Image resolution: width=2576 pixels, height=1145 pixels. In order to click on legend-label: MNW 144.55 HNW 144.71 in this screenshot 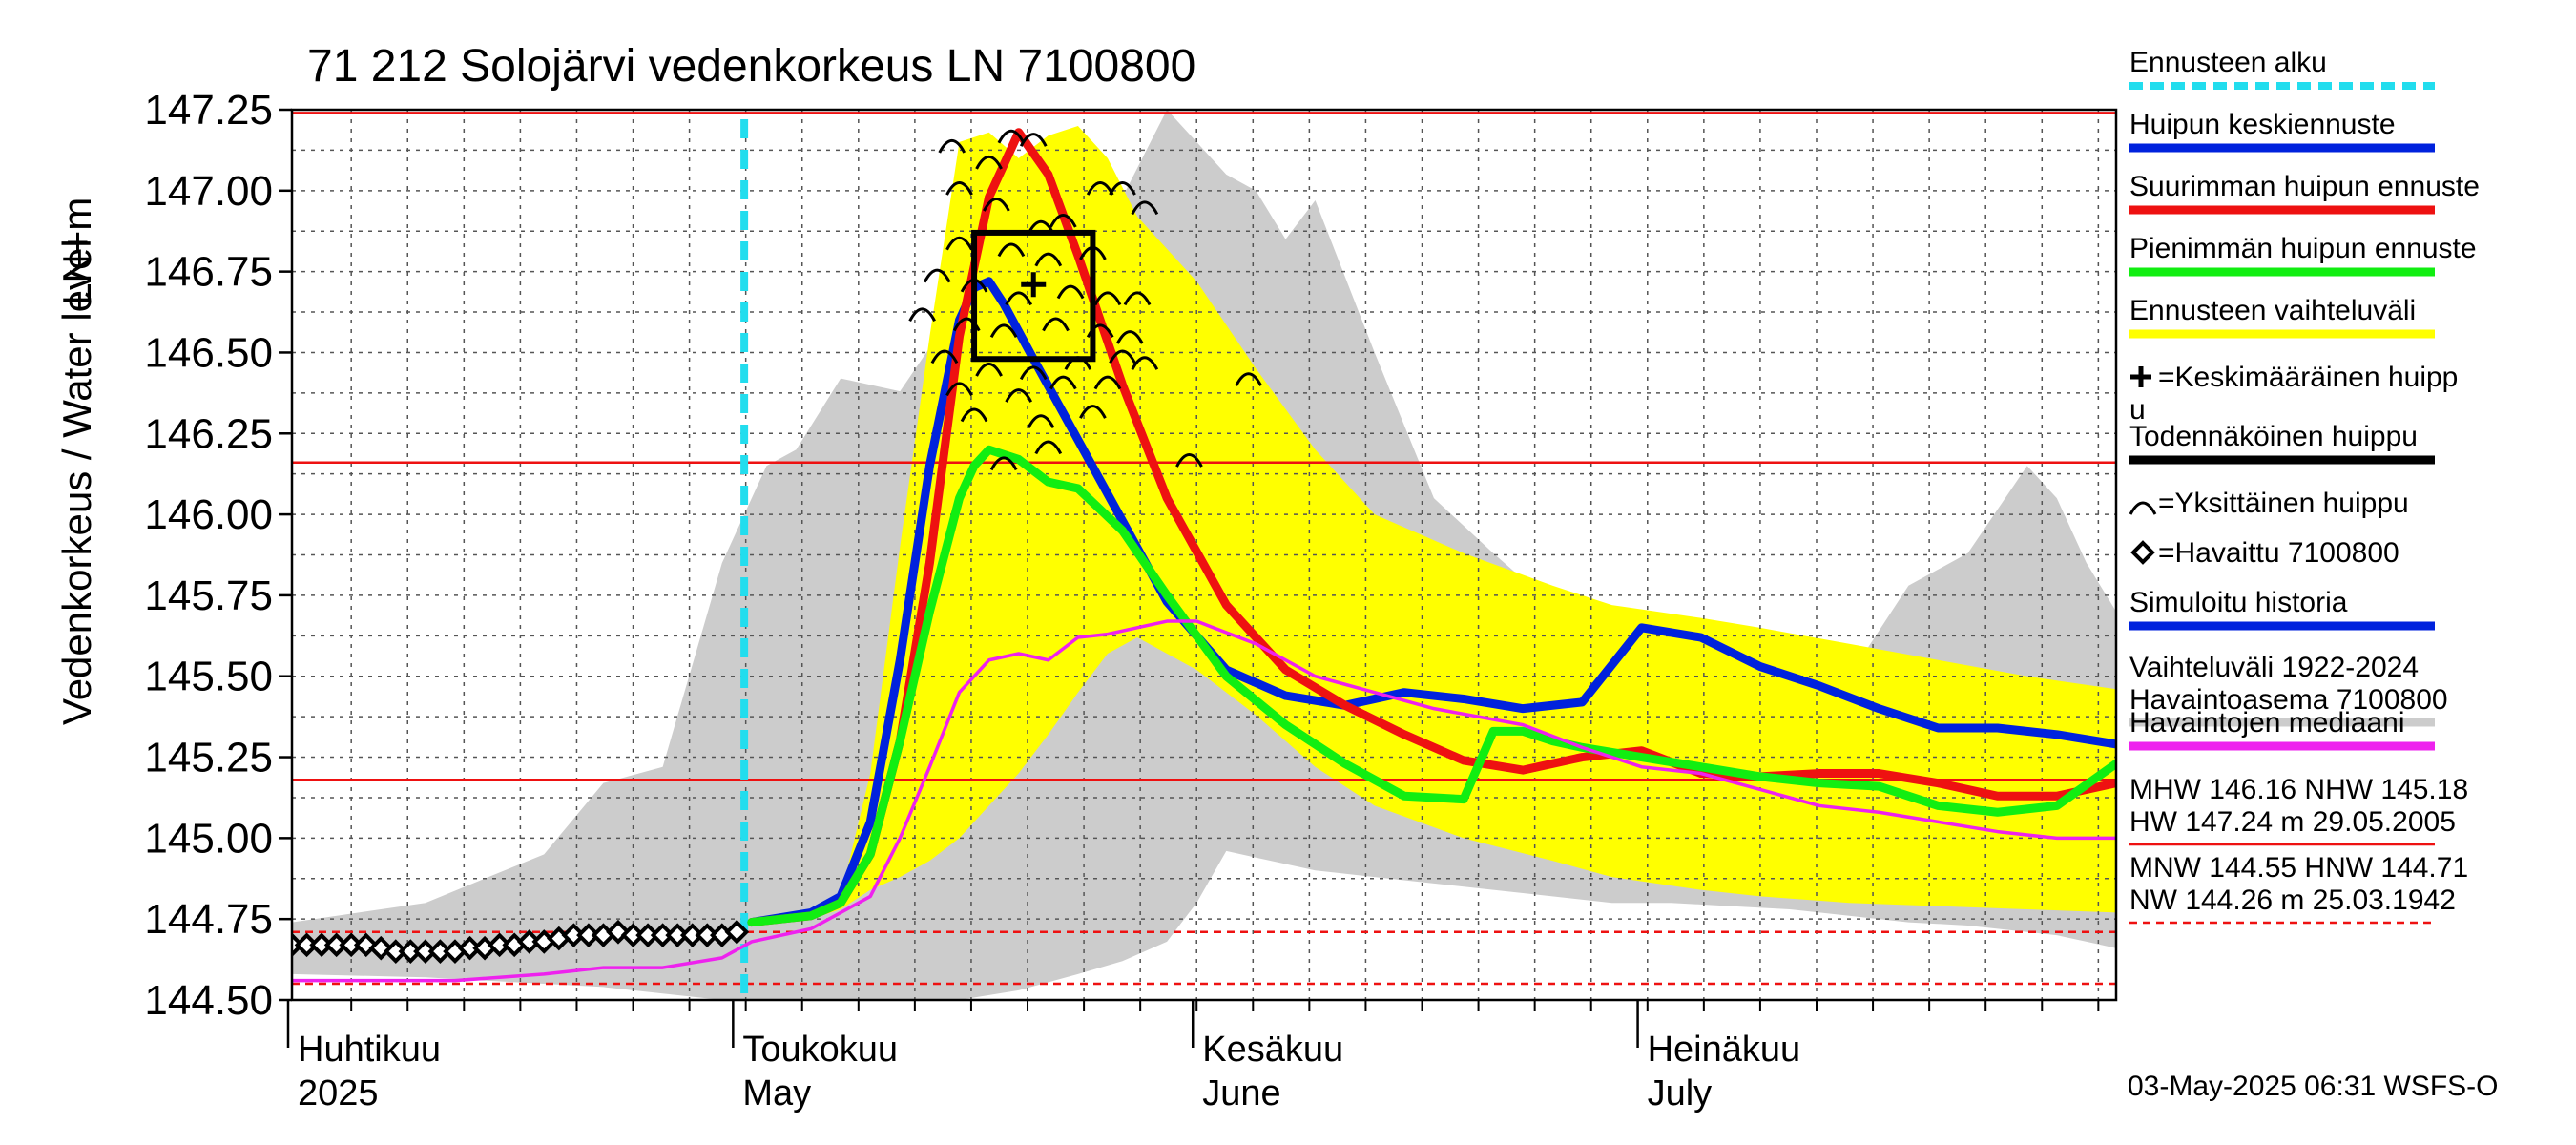, I will do `click(2298, 868)`.